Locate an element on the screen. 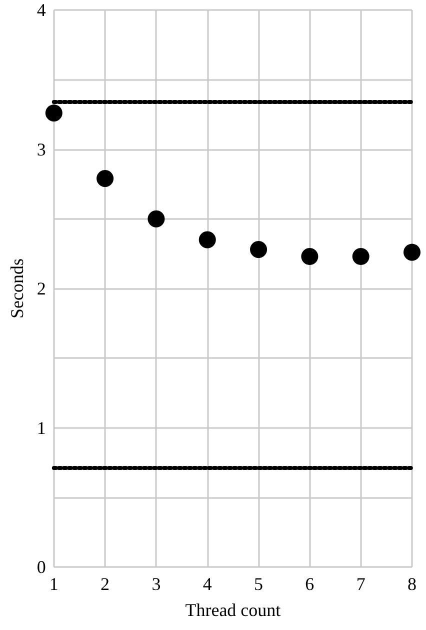 This screenshot has width=426, height=630. y-tick-label: 4 is located at coordinates (41, 10).